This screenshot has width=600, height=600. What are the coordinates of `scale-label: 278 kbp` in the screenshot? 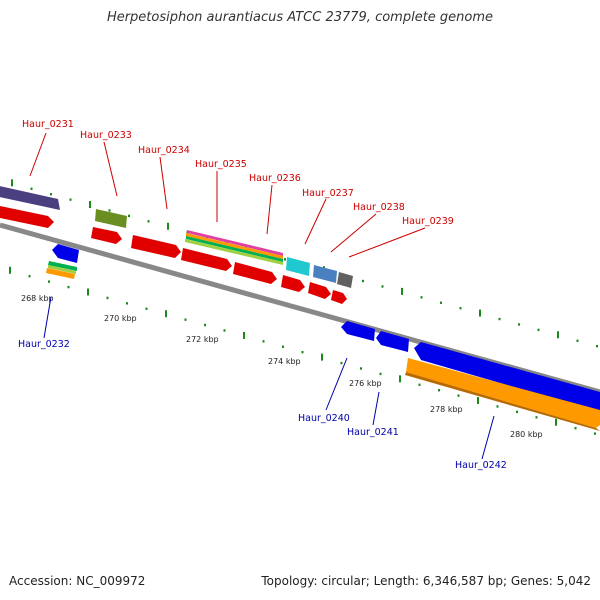 It's located at (446, 409).